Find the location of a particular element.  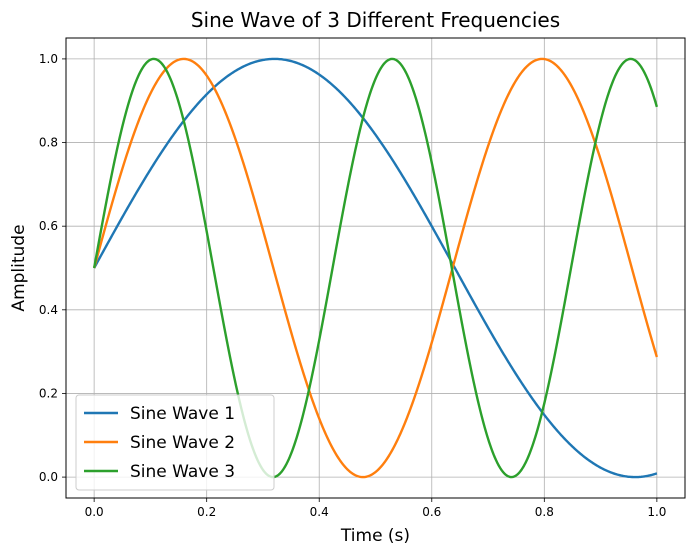

y-tick-label: 0.2 is located at coordinates (48, 393).